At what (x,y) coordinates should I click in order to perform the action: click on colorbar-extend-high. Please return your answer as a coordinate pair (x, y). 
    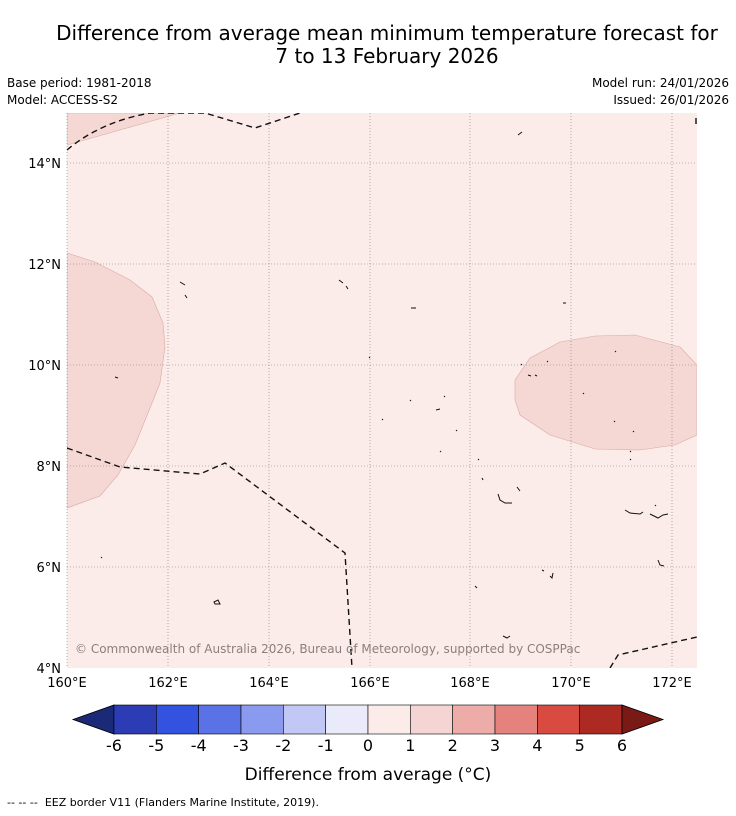
    Looking at the image, I should click on (643, 719).